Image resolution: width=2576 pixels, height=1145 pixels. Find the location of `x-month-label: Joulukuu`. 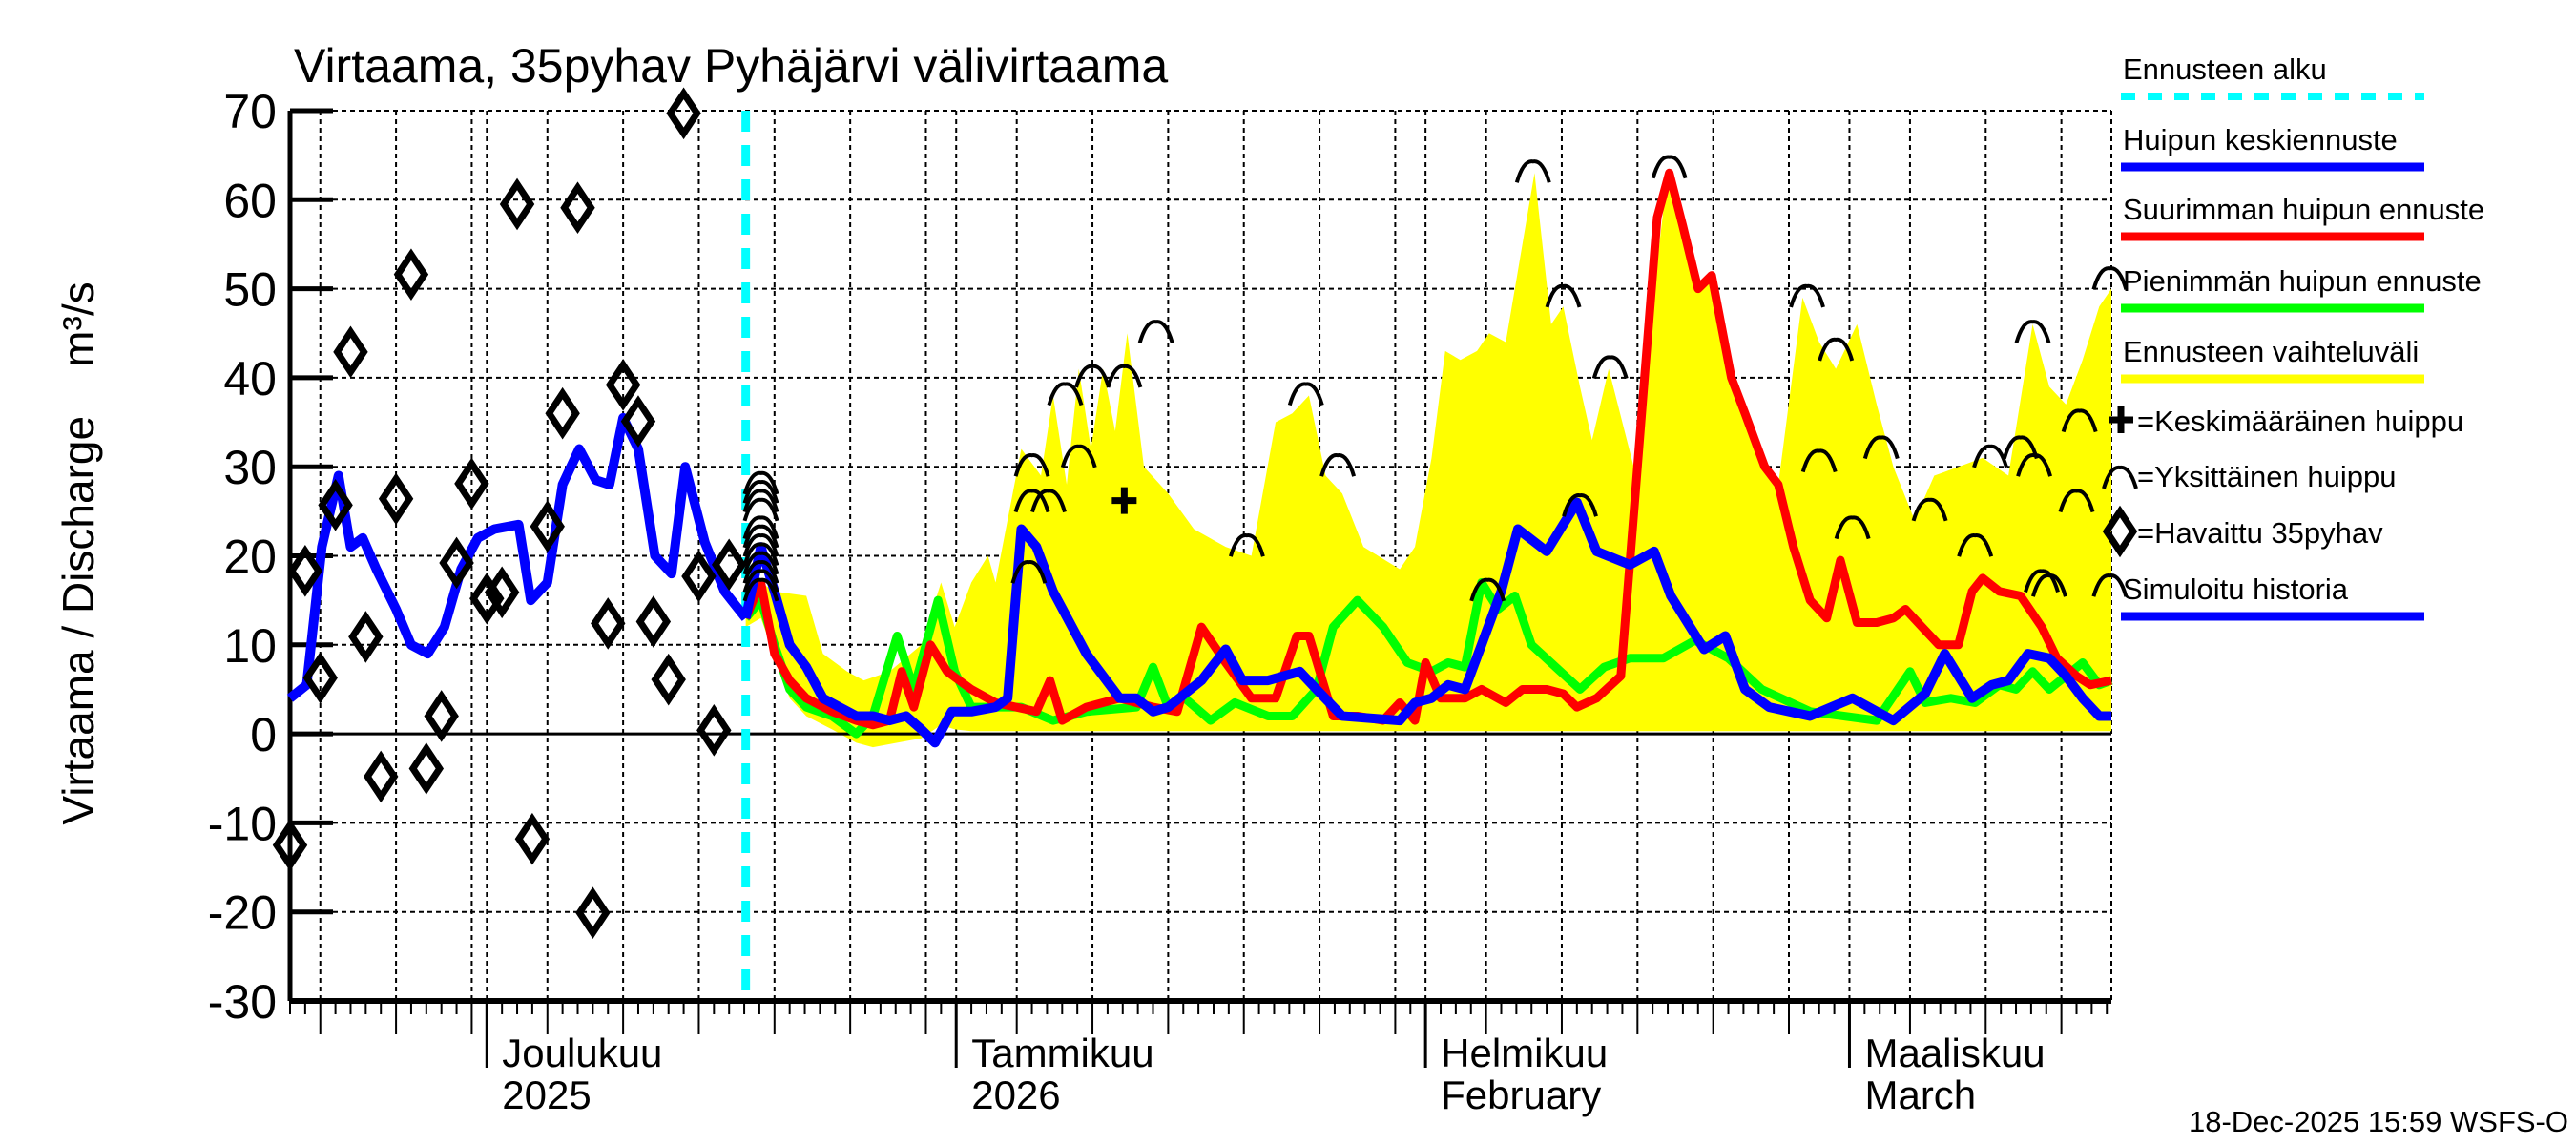

x-month-label: Joulukuu is located at coordinates (582, 1052).